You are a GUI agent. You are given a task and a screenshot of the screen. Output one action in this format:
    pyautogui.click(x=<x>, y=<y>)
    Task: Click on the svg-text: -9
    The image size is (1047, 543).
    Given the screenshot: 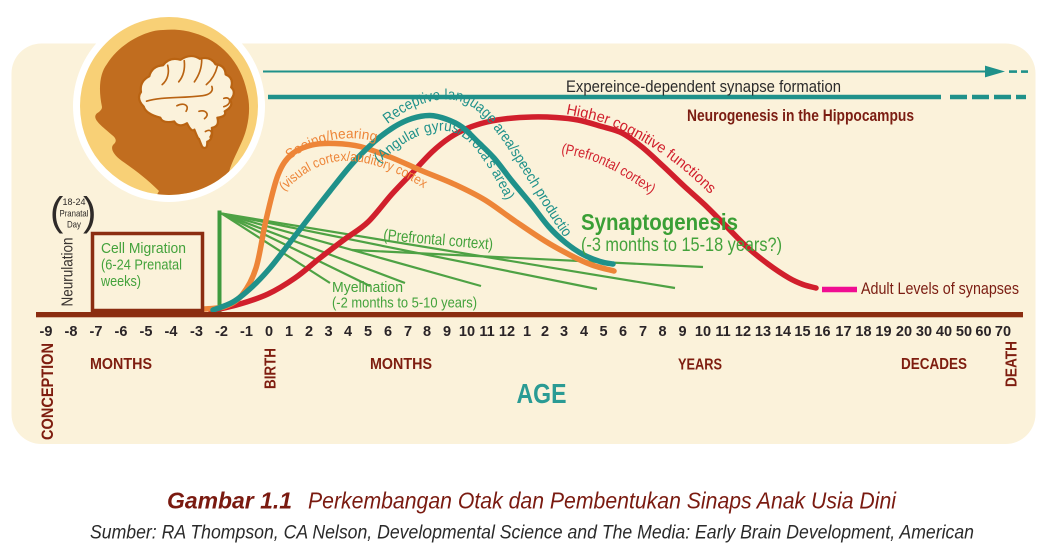 What is the action you would take?
    pyautogui.click(x=46, y=332)
    